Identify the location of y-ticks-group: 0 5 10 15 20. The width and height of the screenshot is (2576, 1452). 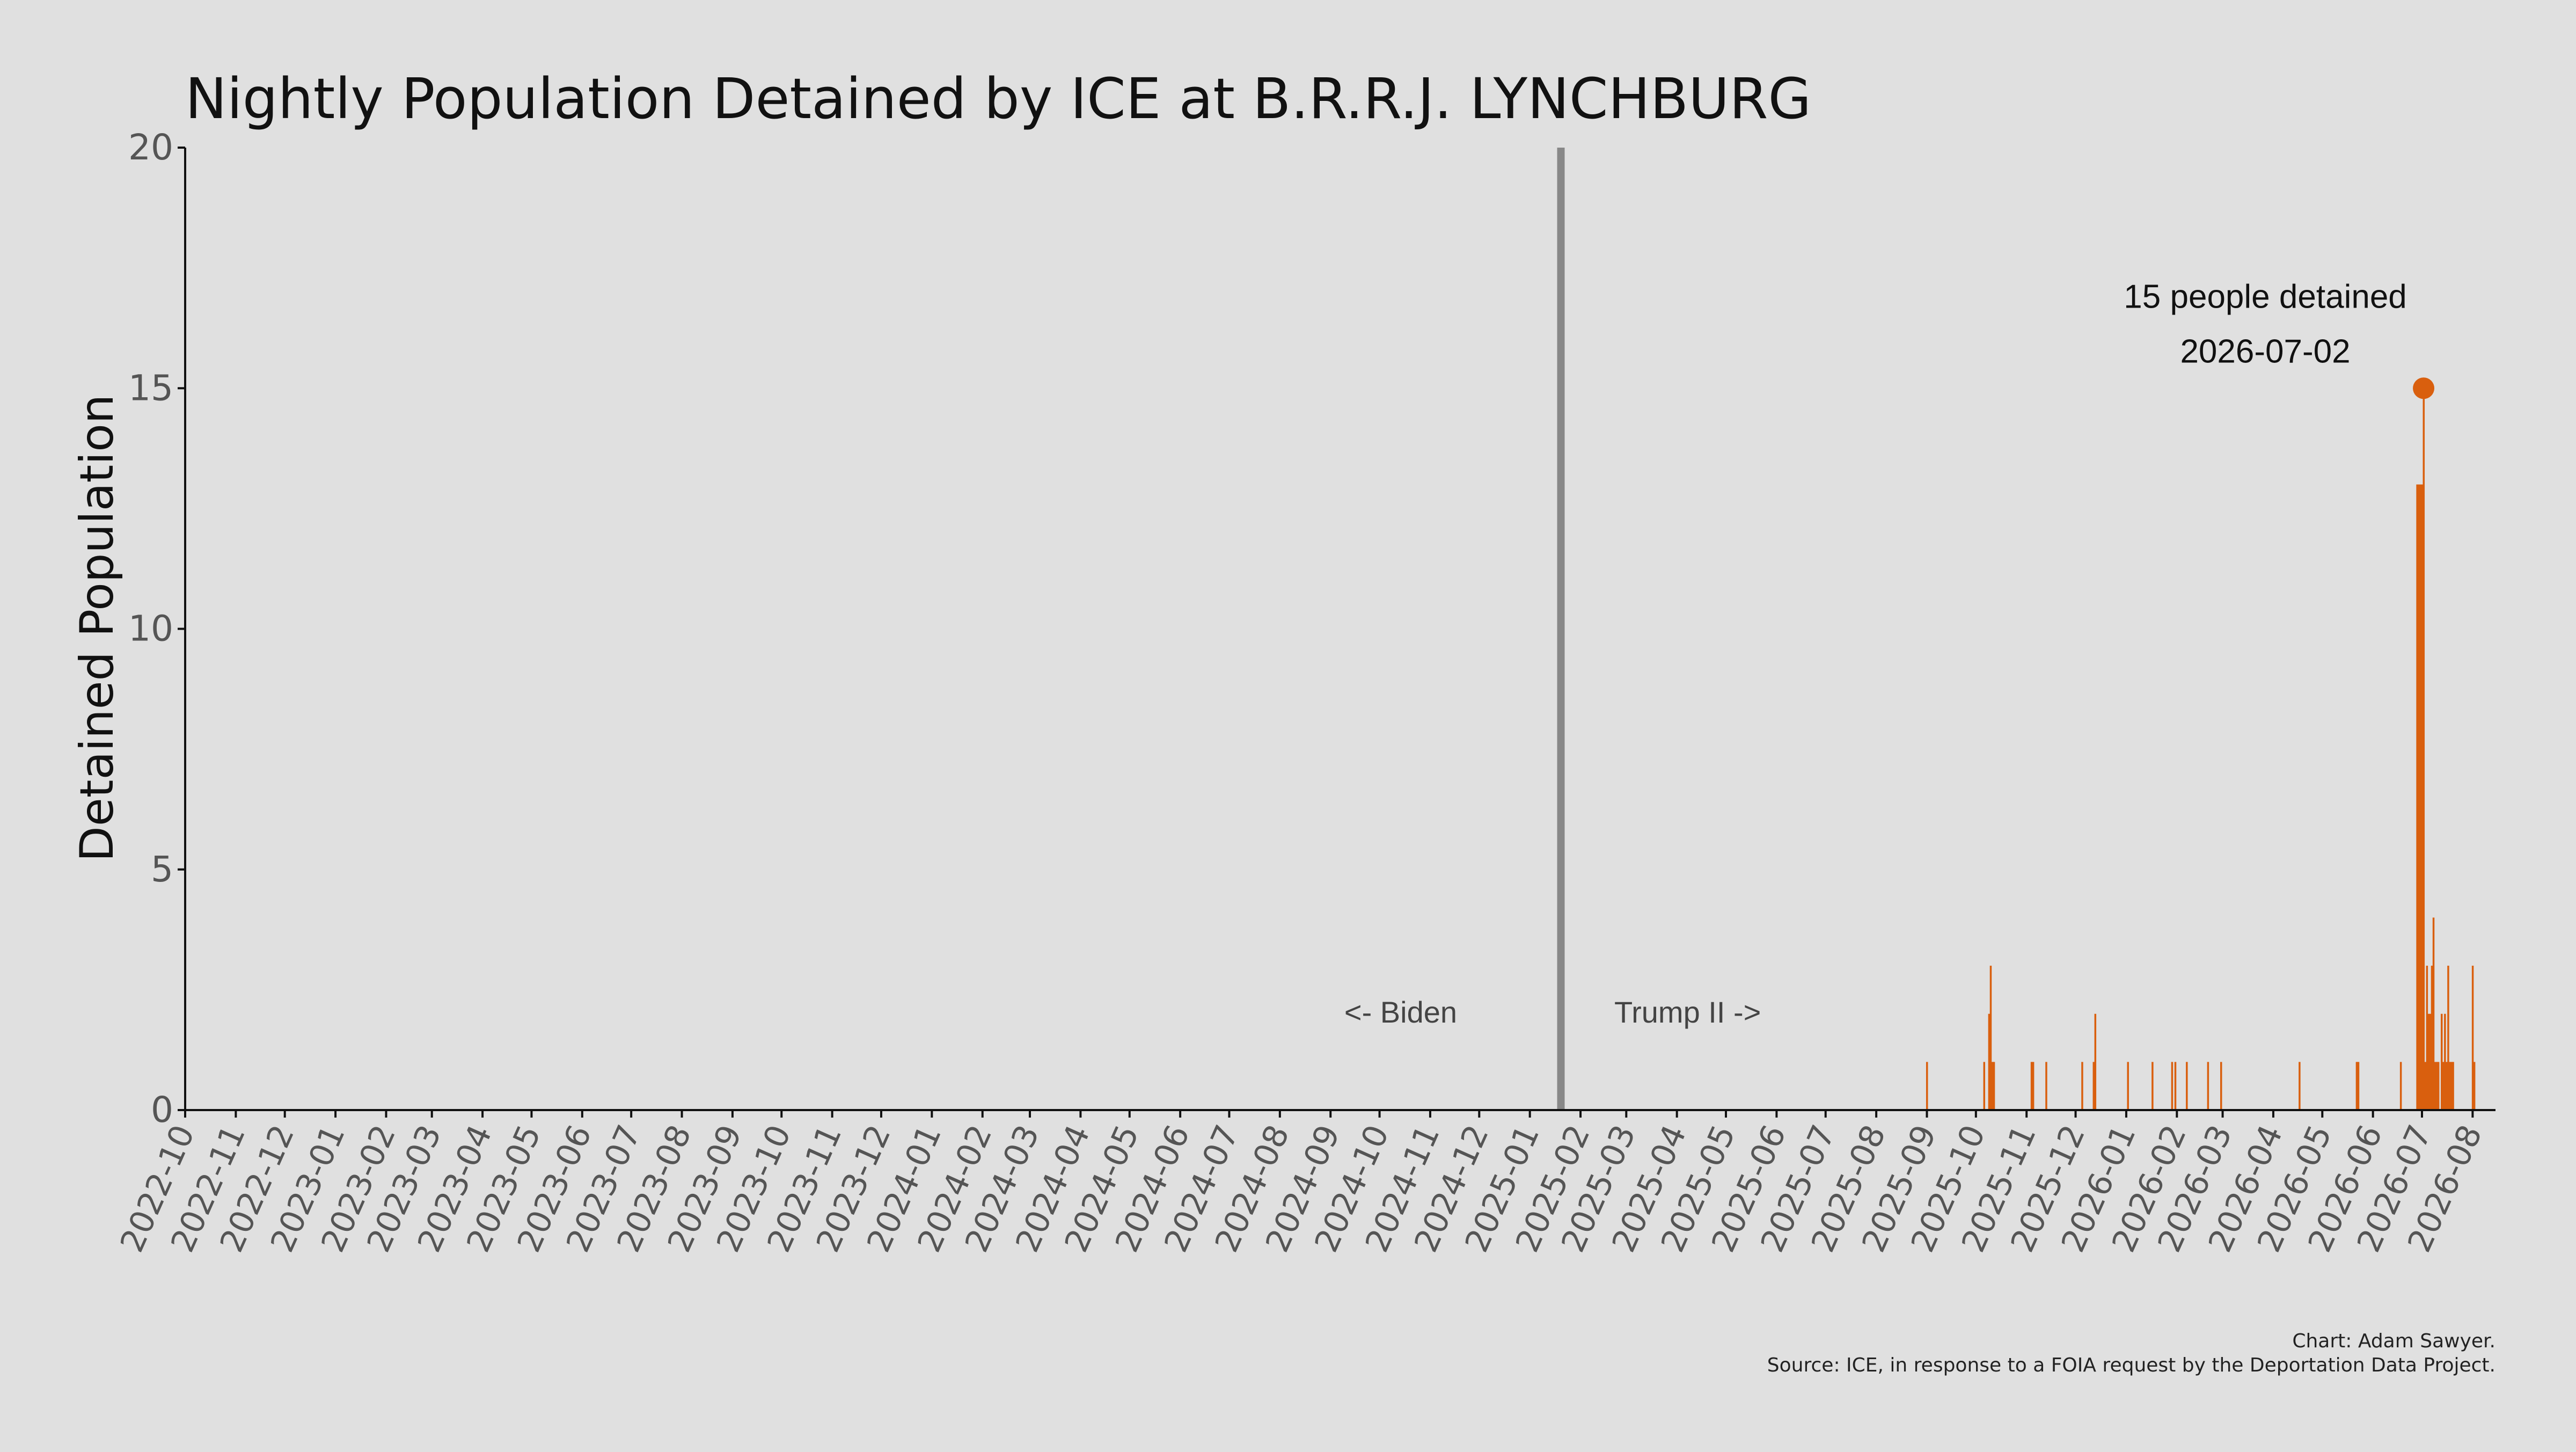
(156, 628).